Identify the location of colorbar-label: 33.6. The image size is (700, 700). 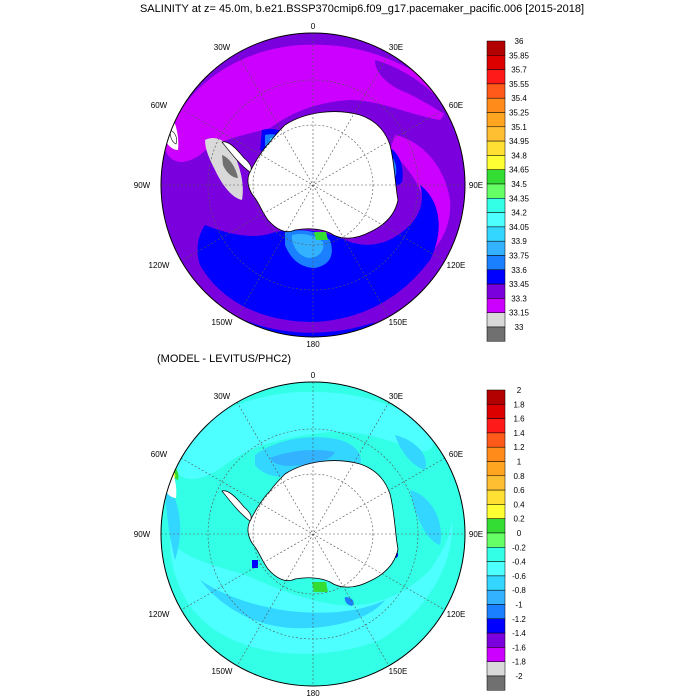
(519, 270).